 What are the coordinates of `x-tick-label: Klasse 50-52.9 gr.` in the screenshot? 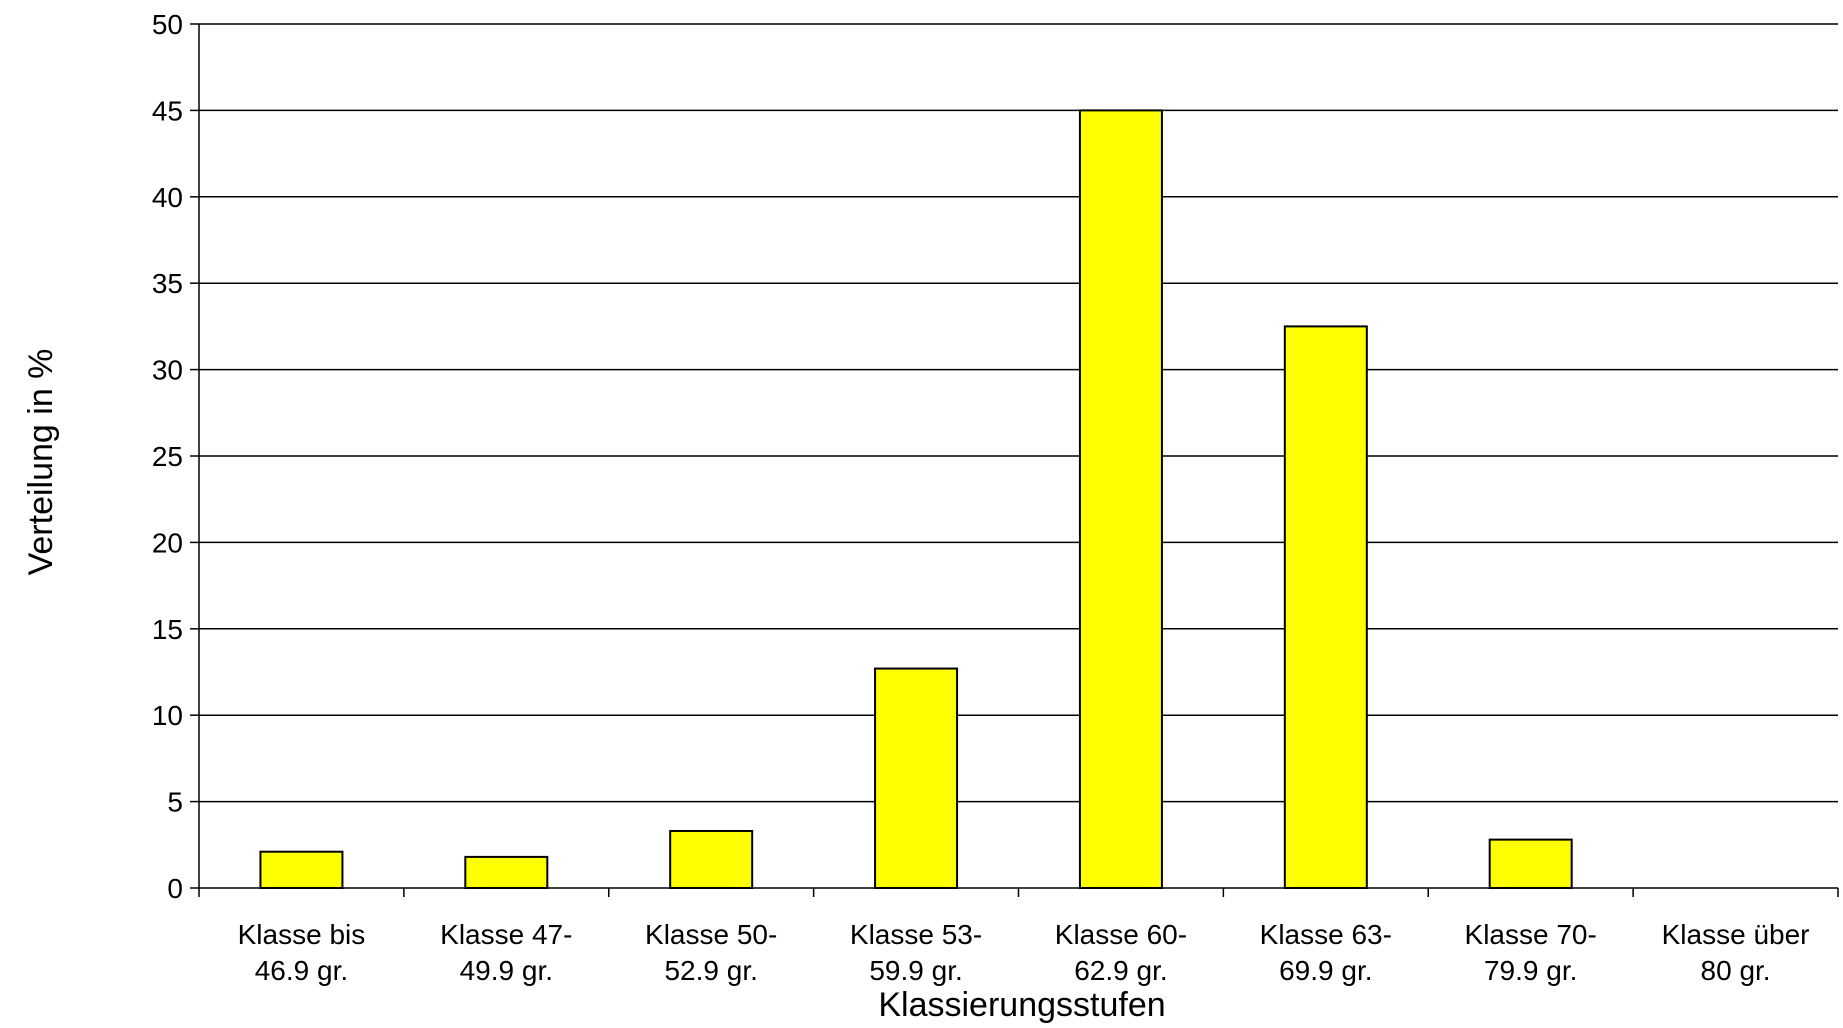 It's located at (711, 952).